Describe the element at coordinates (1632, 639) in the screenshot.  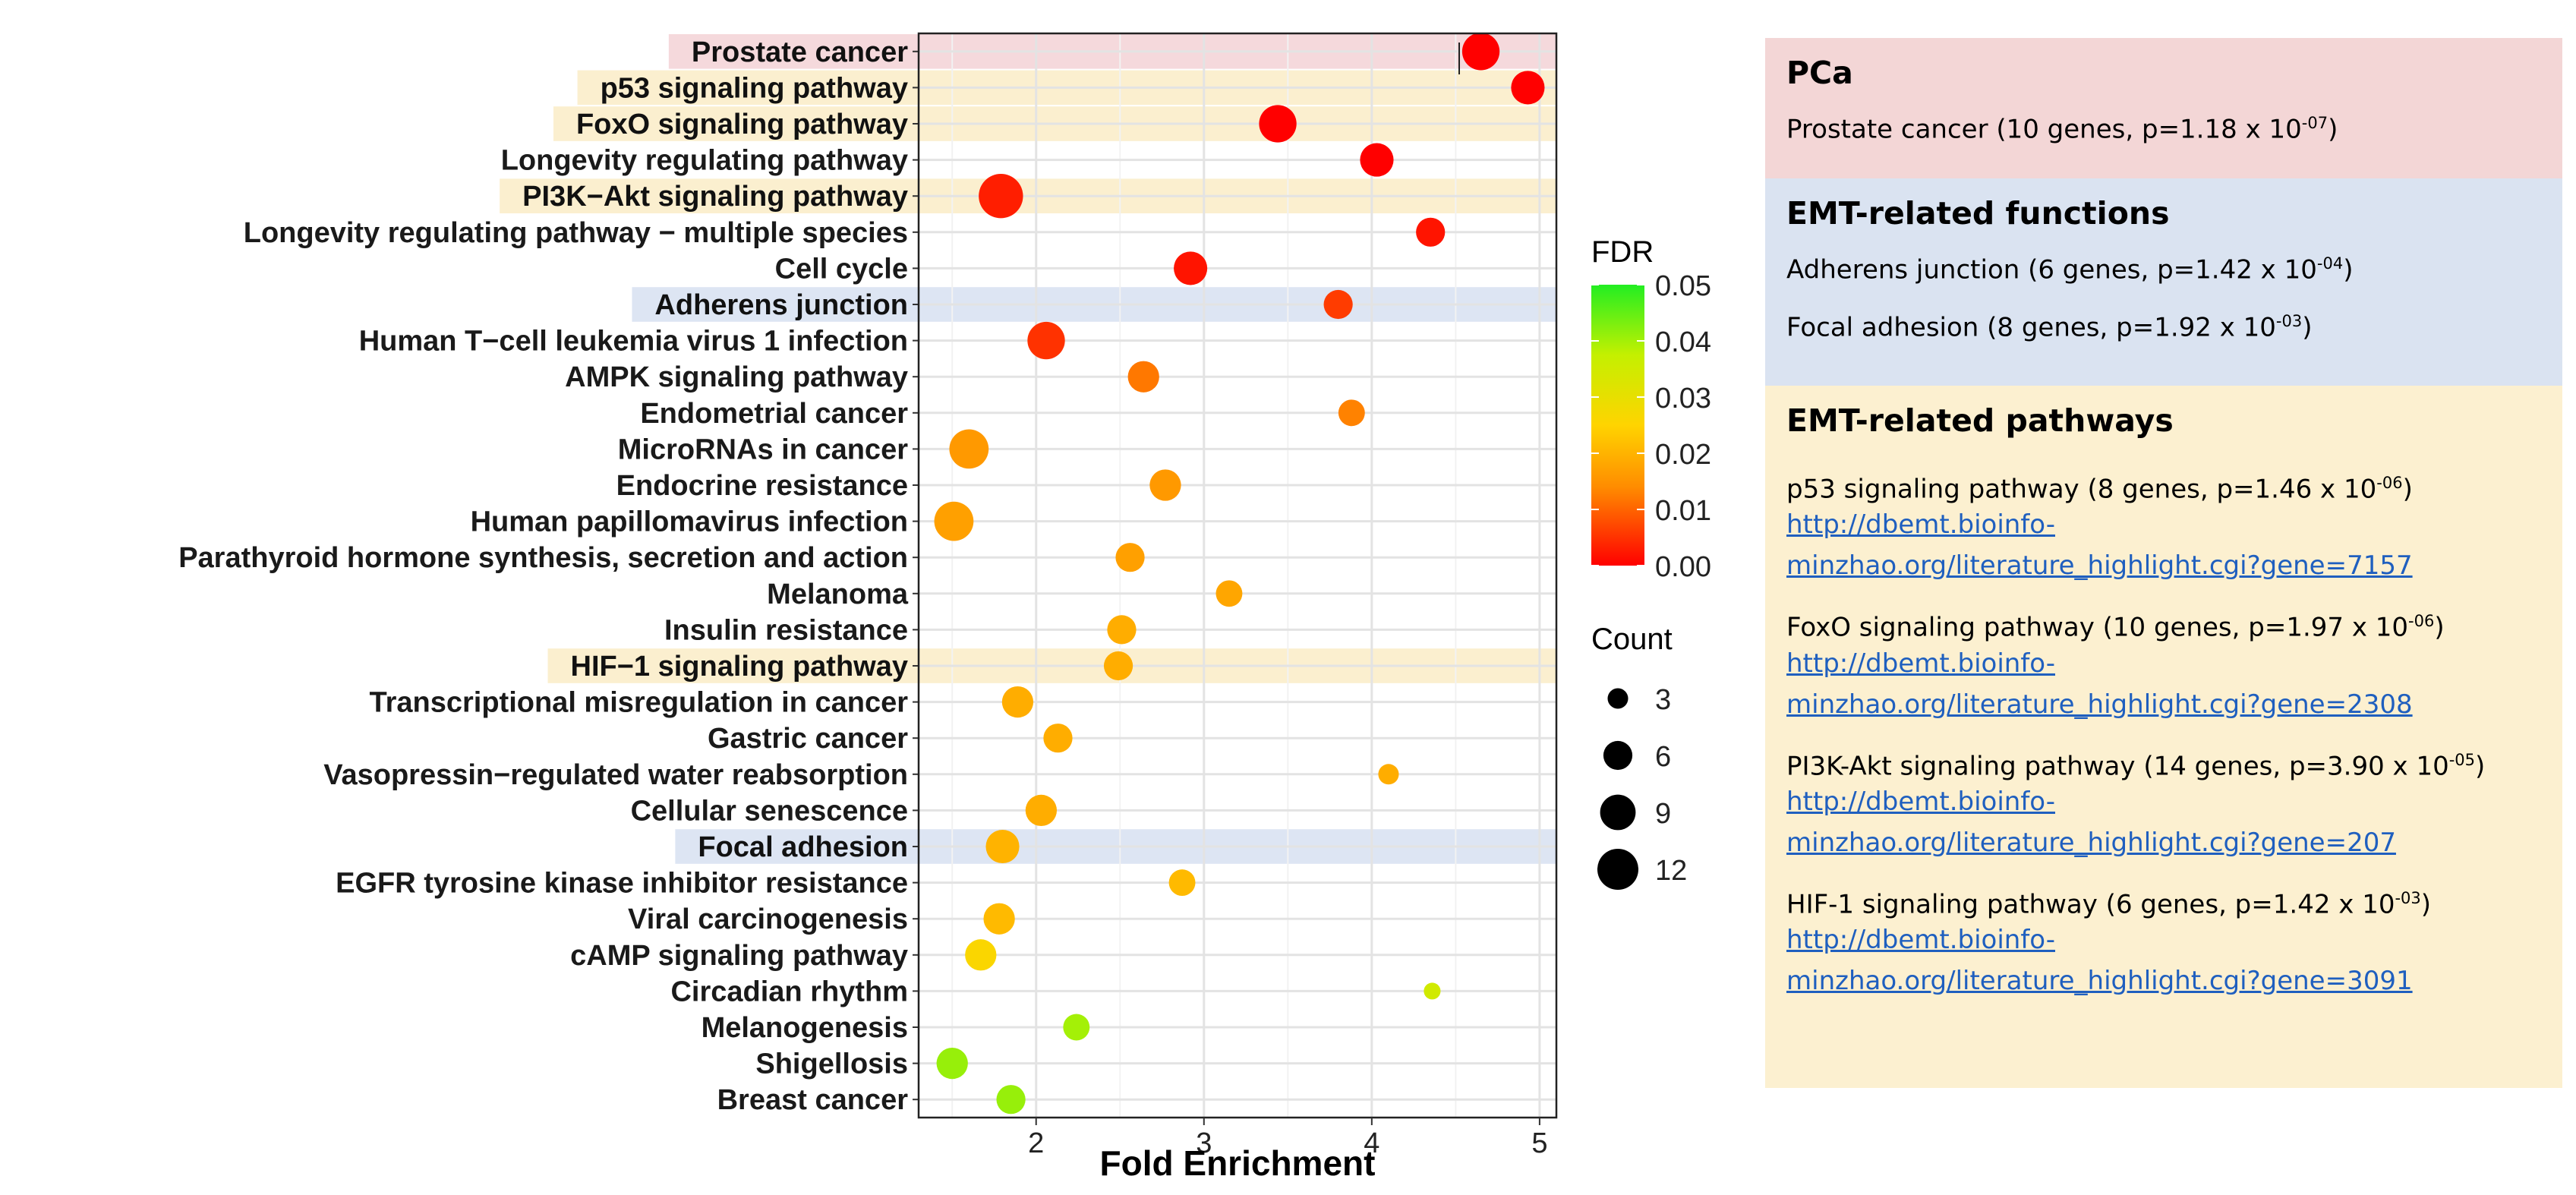
I see `count-legend-title: Count` at that location.